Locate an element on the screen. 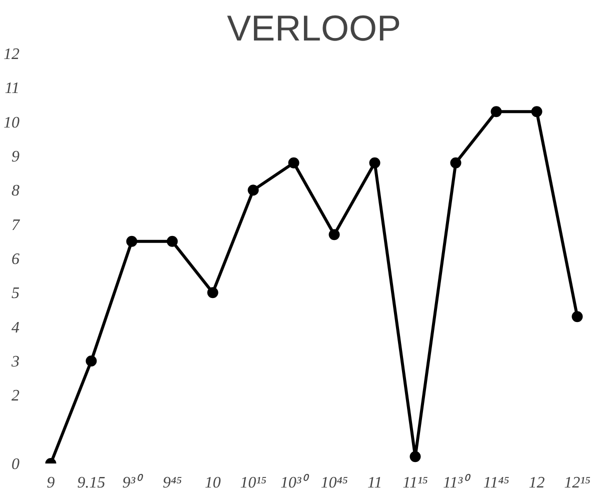  chart-title: VERLOOP is located at coordinates (314, 28).